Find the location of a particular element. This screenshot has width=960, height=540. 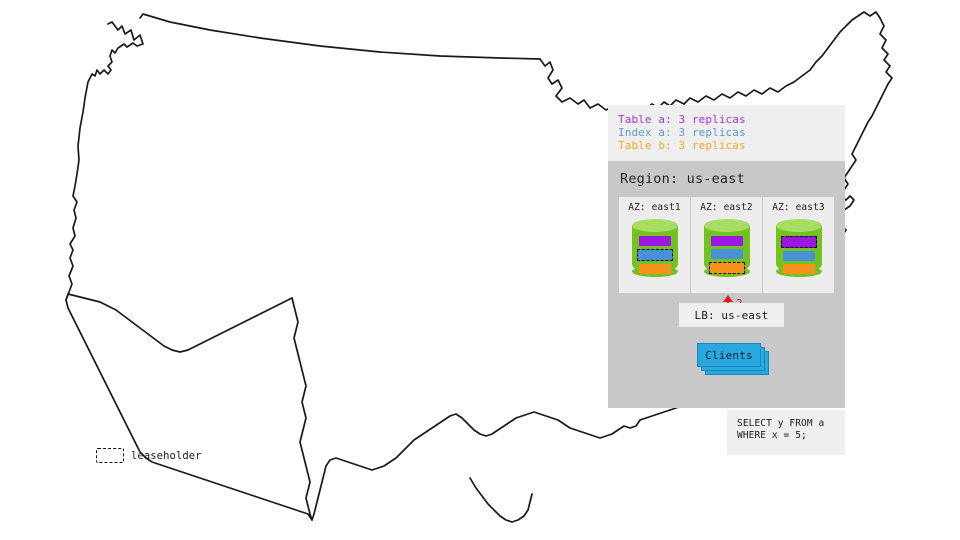

client-card-front: Clients is located at coordinates (729, 355).